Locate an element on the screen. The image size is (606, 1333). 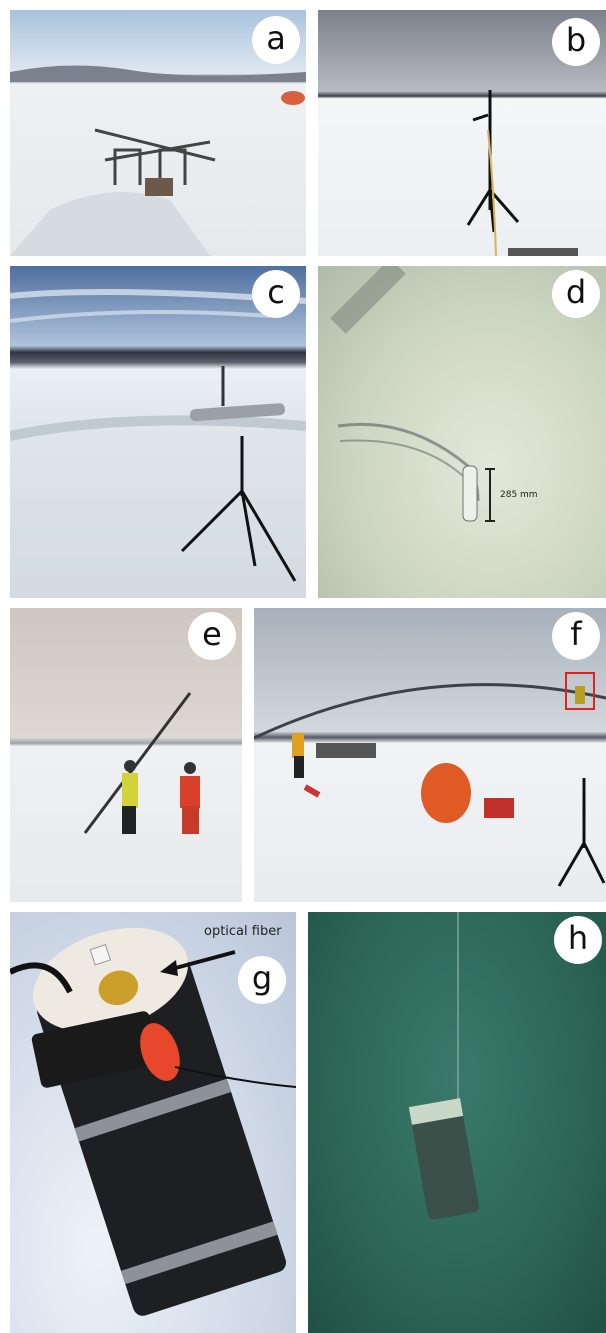
scale-annotation: 285 mm is located at coordinates (519, 495).